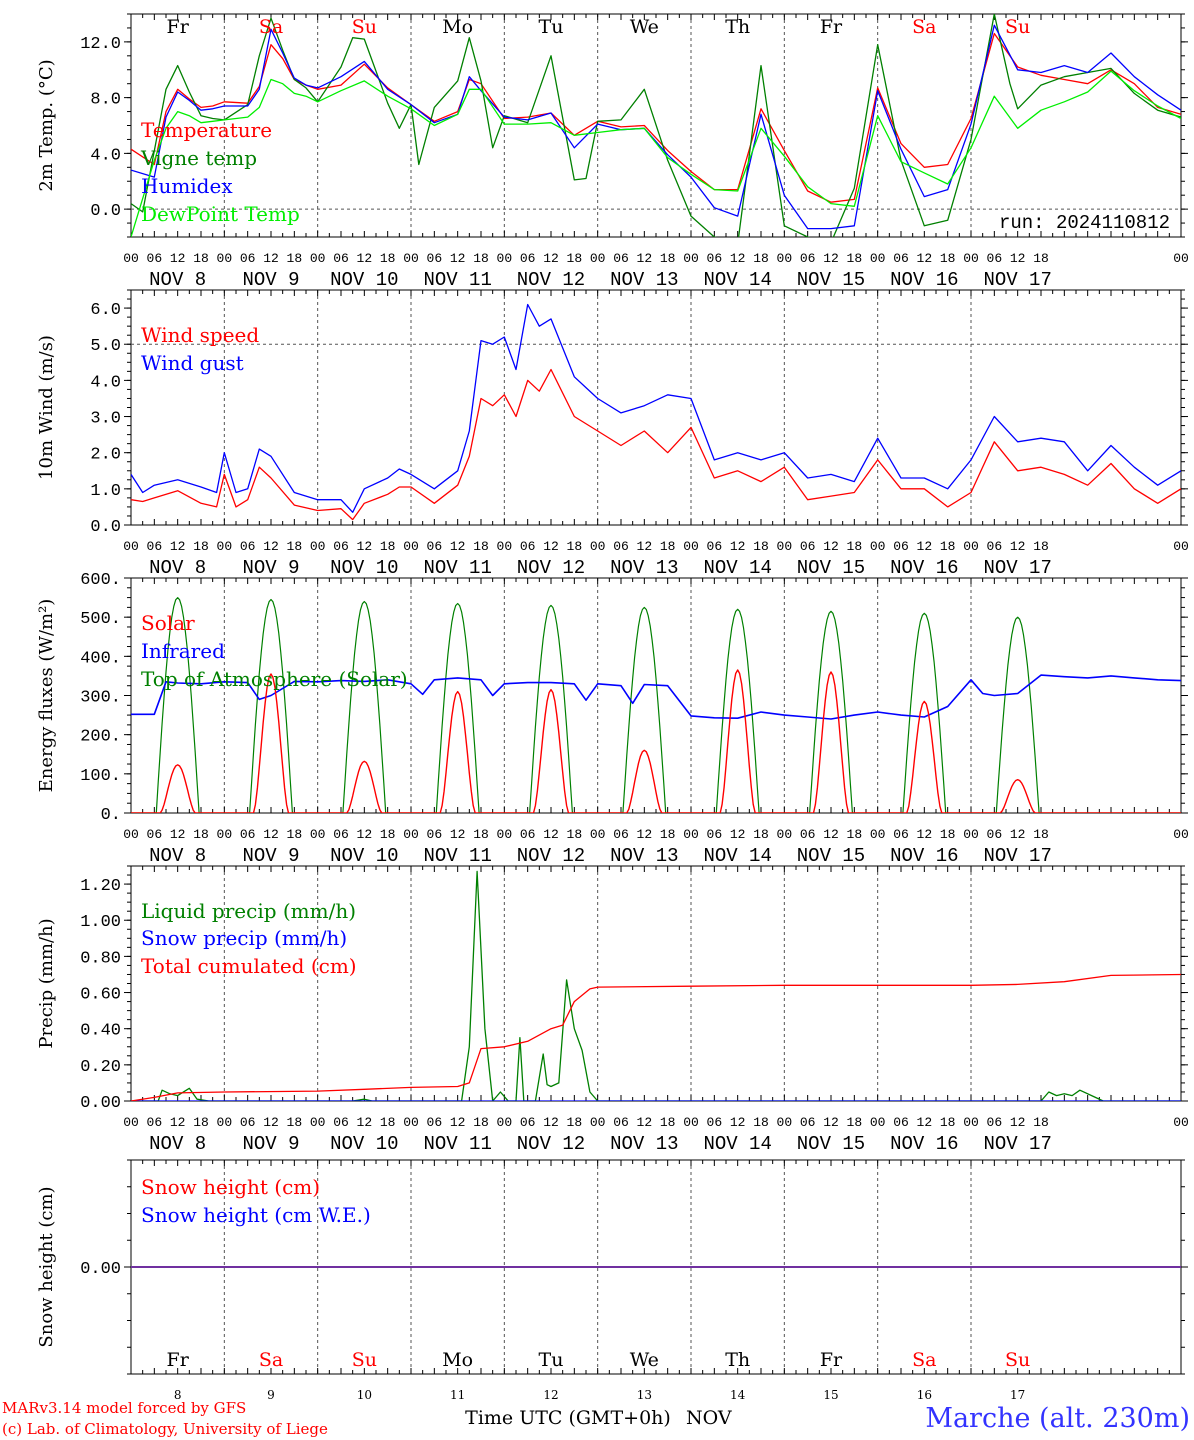 The width and height of the screenshot is (1194, 1440). I want to click on series-line-toa-solar, so click(656, 704).